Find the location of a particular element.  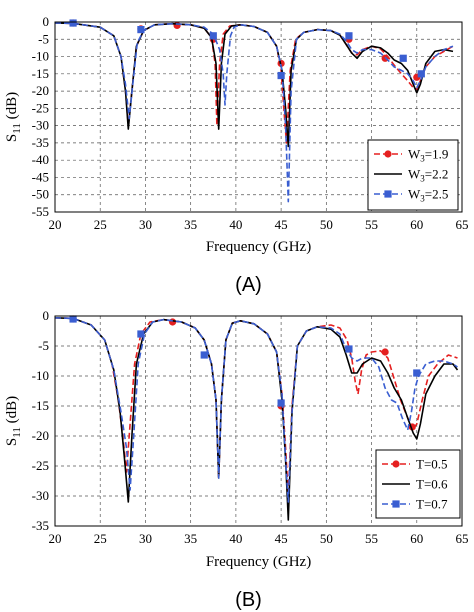

legend-entry-main: T=0.7 is located at coordinates (432, 504).